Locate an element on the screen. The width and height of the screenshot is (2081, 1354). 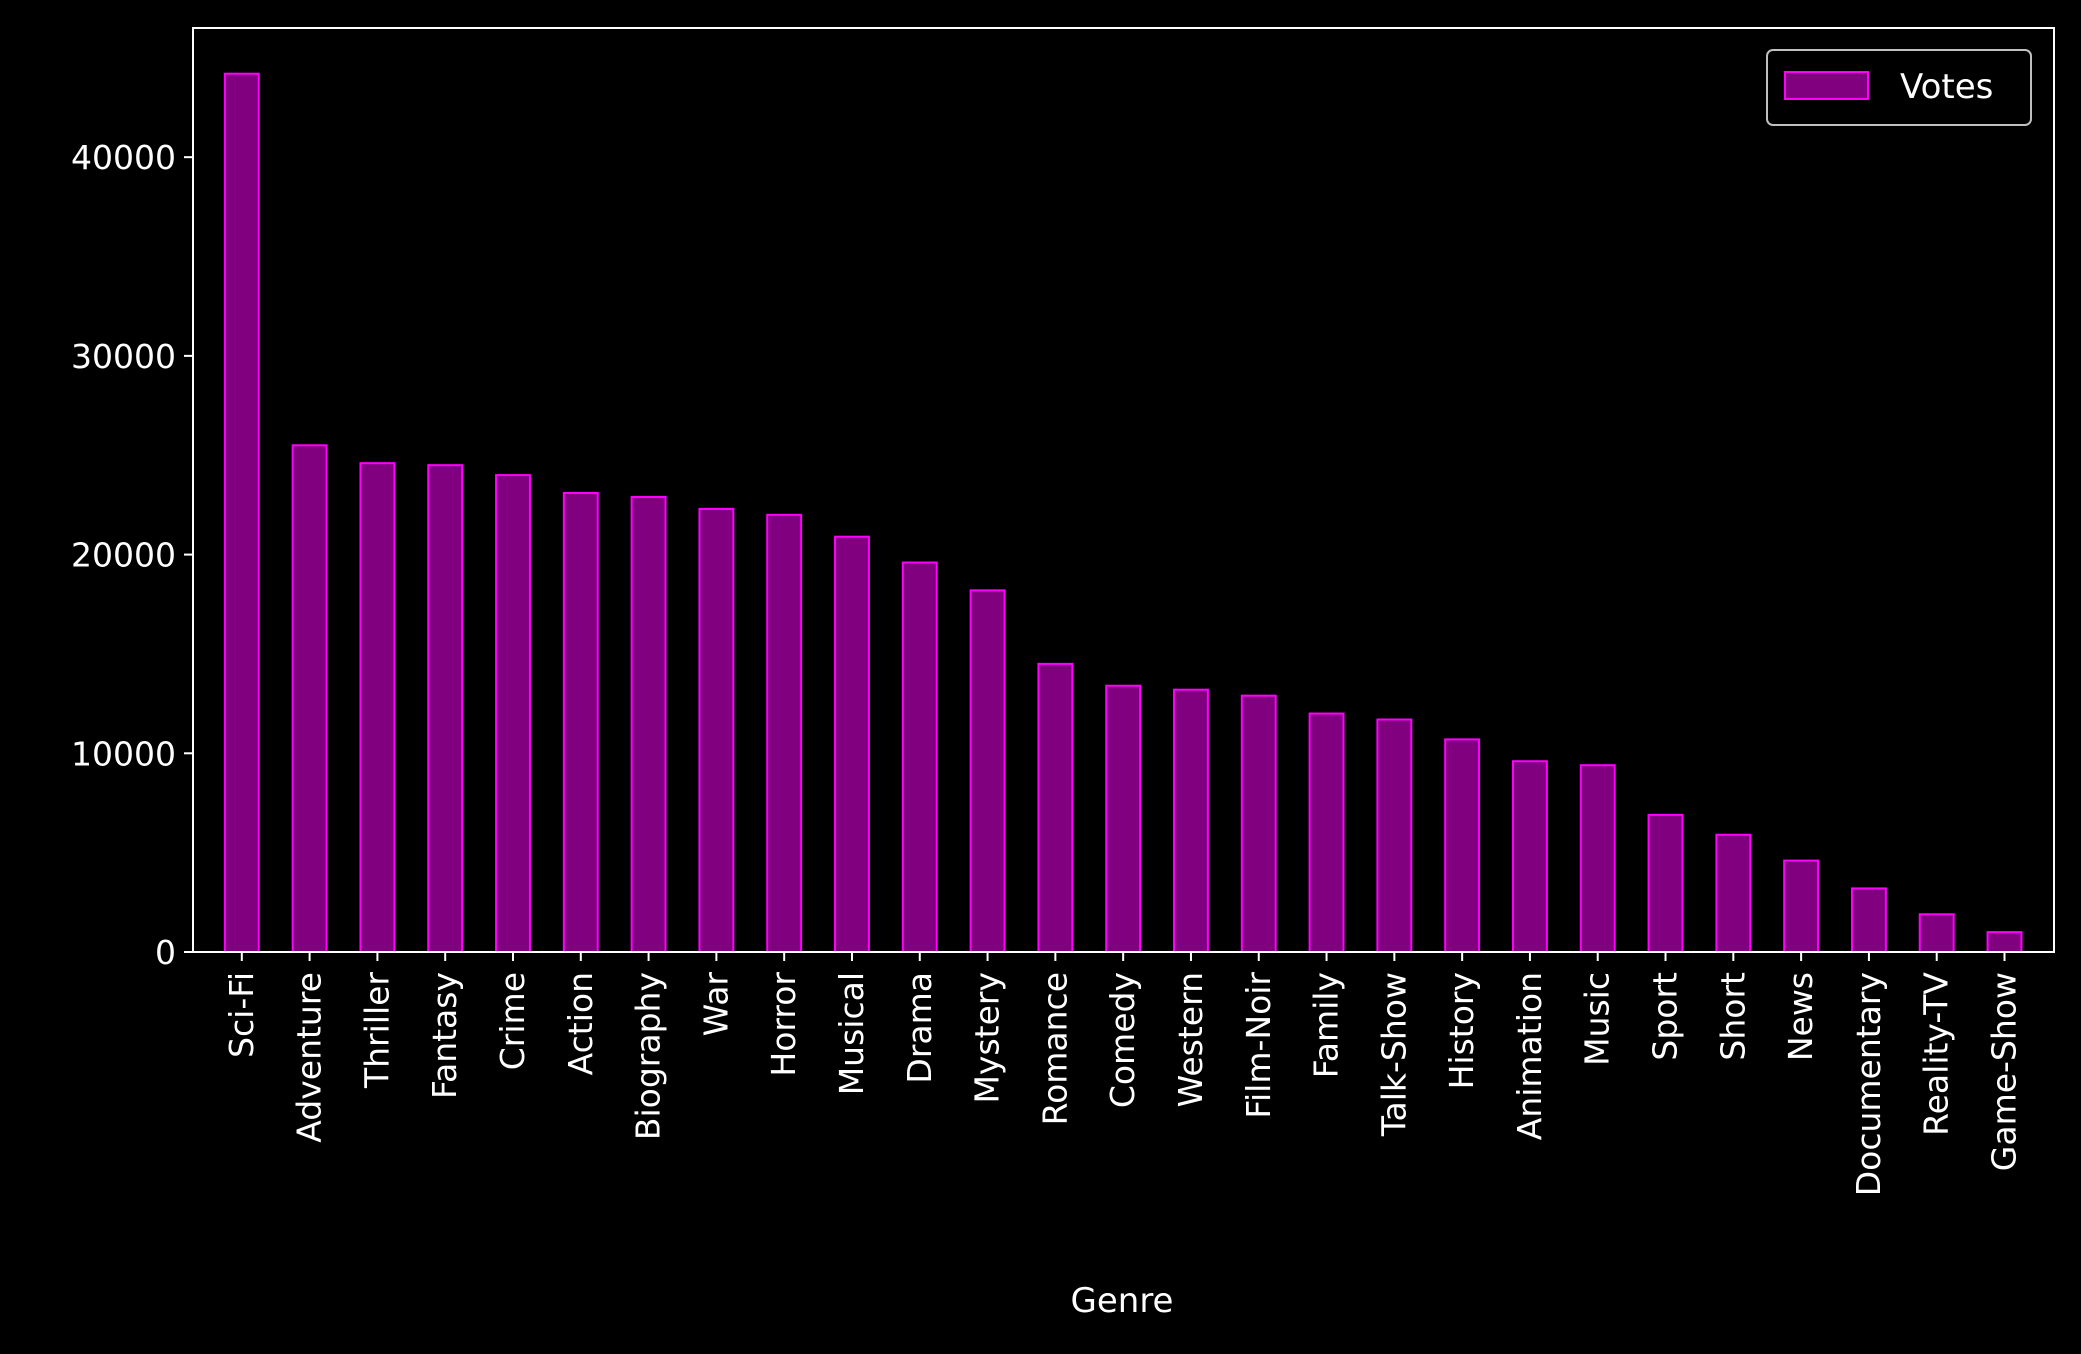
y-tick-label: 40000 is located at coordinates (123, 157).